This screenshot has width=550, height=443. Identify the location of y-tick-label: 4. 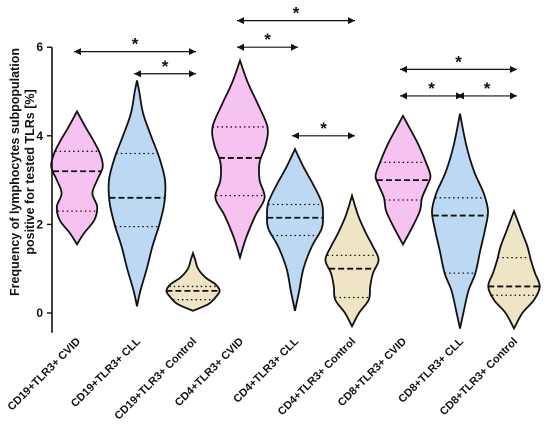
(39, 136).